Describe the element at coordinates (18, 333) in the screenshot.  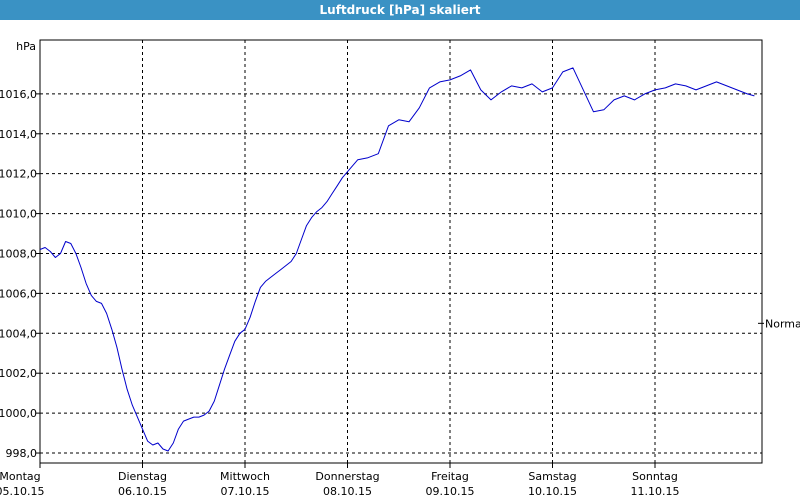
I see `y-tick-label: 1004,0` at that location.